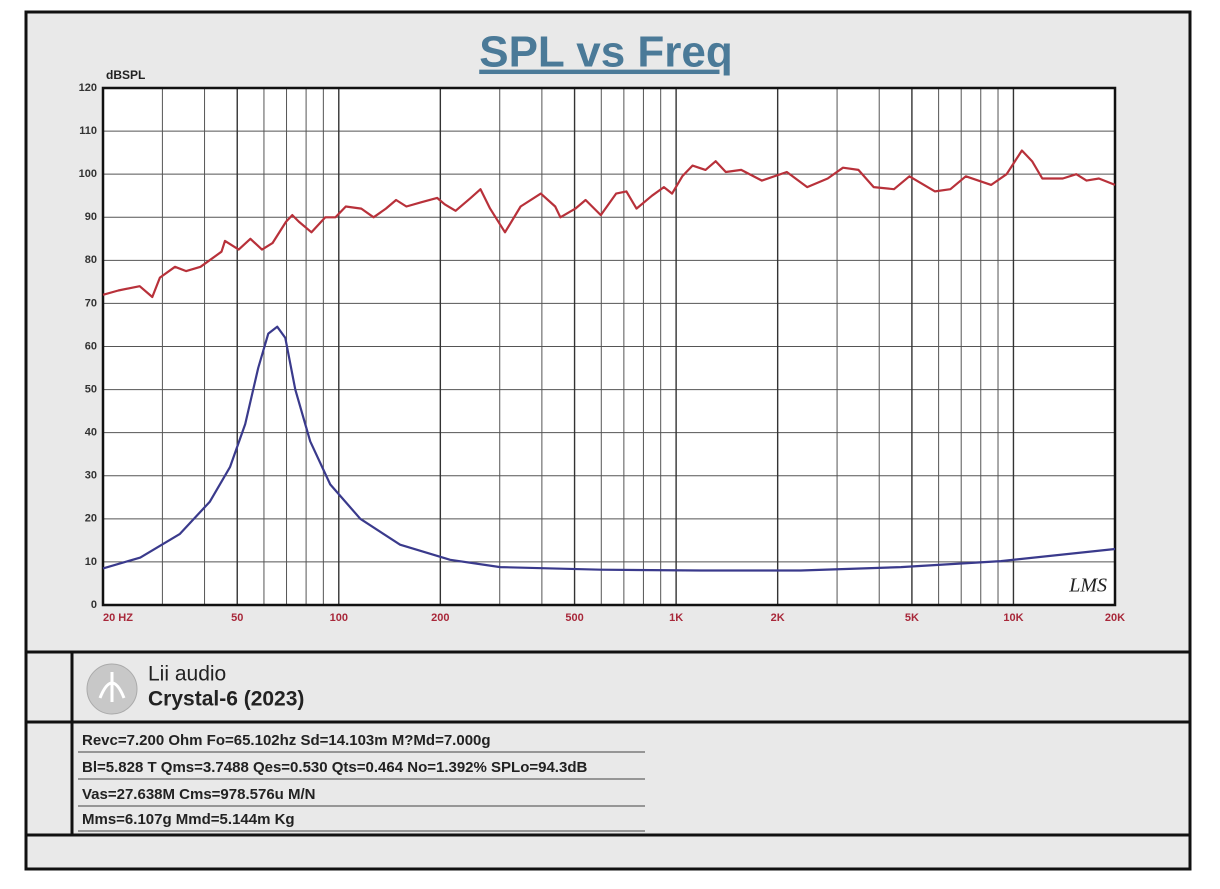 Image resolution: width=1220 pixels, height=889 pixels. What do you see at coordinates (91, 433) in the screenshot?
I see `y-tick-label: 40` at bounding box center [91, 433].